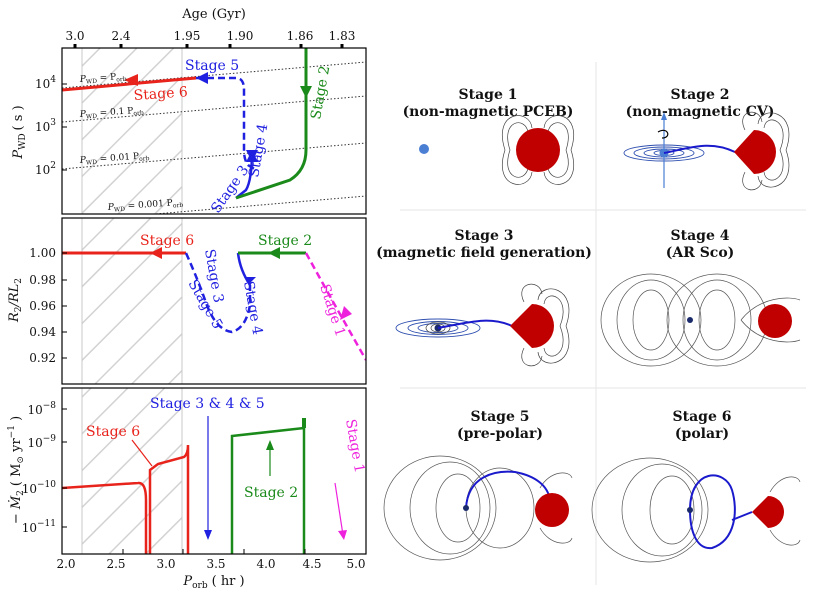 The width and height of the screenshot is (818, 593). What do you see at coordinates (706, 139) in the screenshot?
I see `stage-2-schematic: Stage 2 (non-magnetic CV)` at bounding box center [706, 139].